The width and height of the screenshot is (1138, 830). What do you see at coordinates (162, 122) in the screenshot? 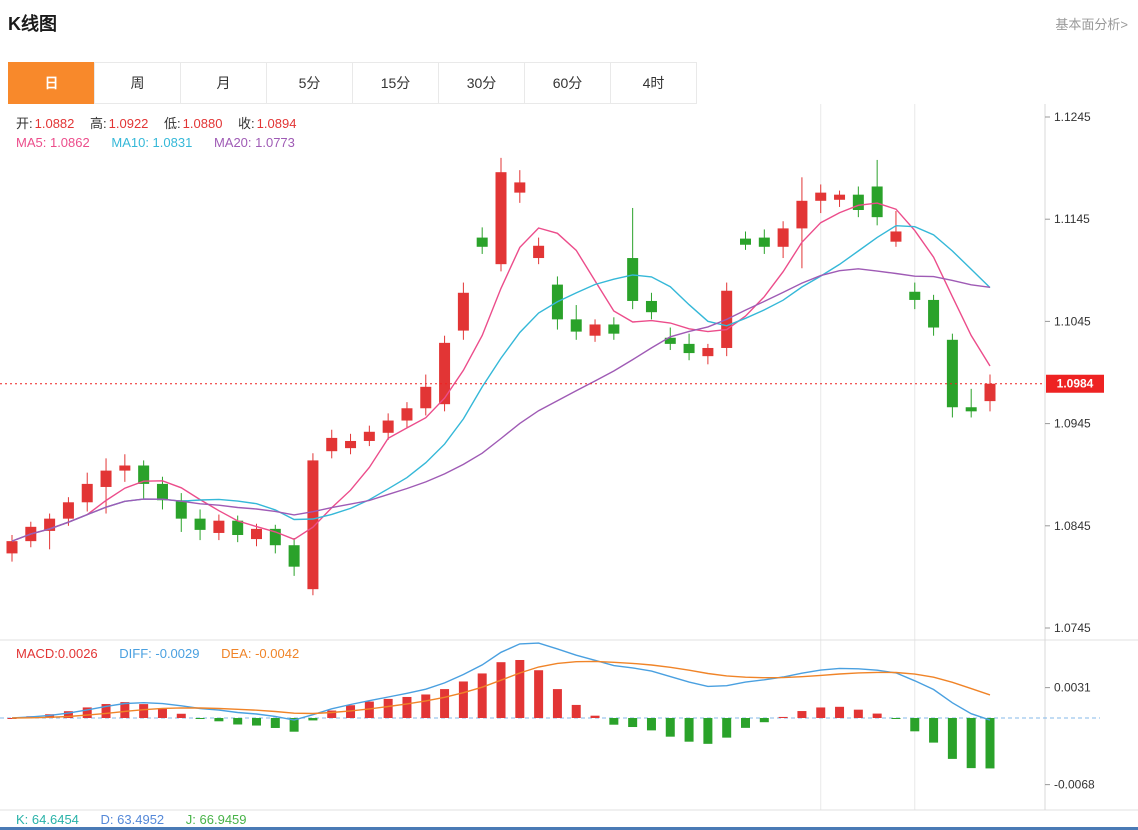
I see `ohlc-legend: 开: 1.0882 高: 1.0922 低: 1.0880 收: 1.0894` at bounding box center [162, 122].